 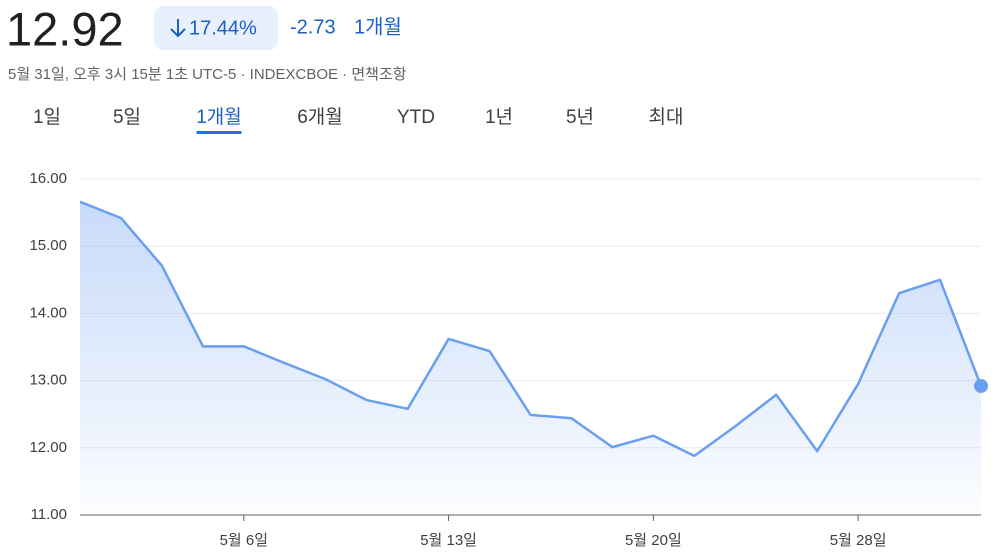 I want to click on price: 12.92, so click(x=65, y=28).